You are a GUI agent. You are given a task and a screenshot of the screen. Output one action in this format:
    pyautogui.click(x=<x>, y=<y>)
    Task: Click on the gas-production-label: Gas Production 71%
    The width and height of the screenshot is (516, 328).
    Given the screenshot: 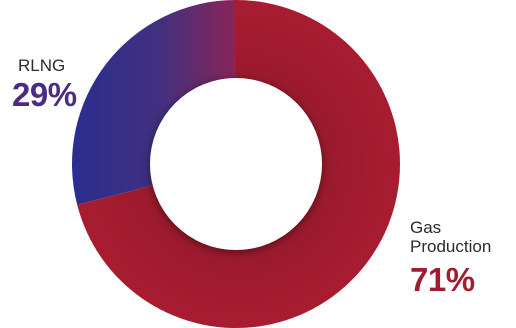 What is the action you would take?
    pyautogui.click(x=463, y=257)
    